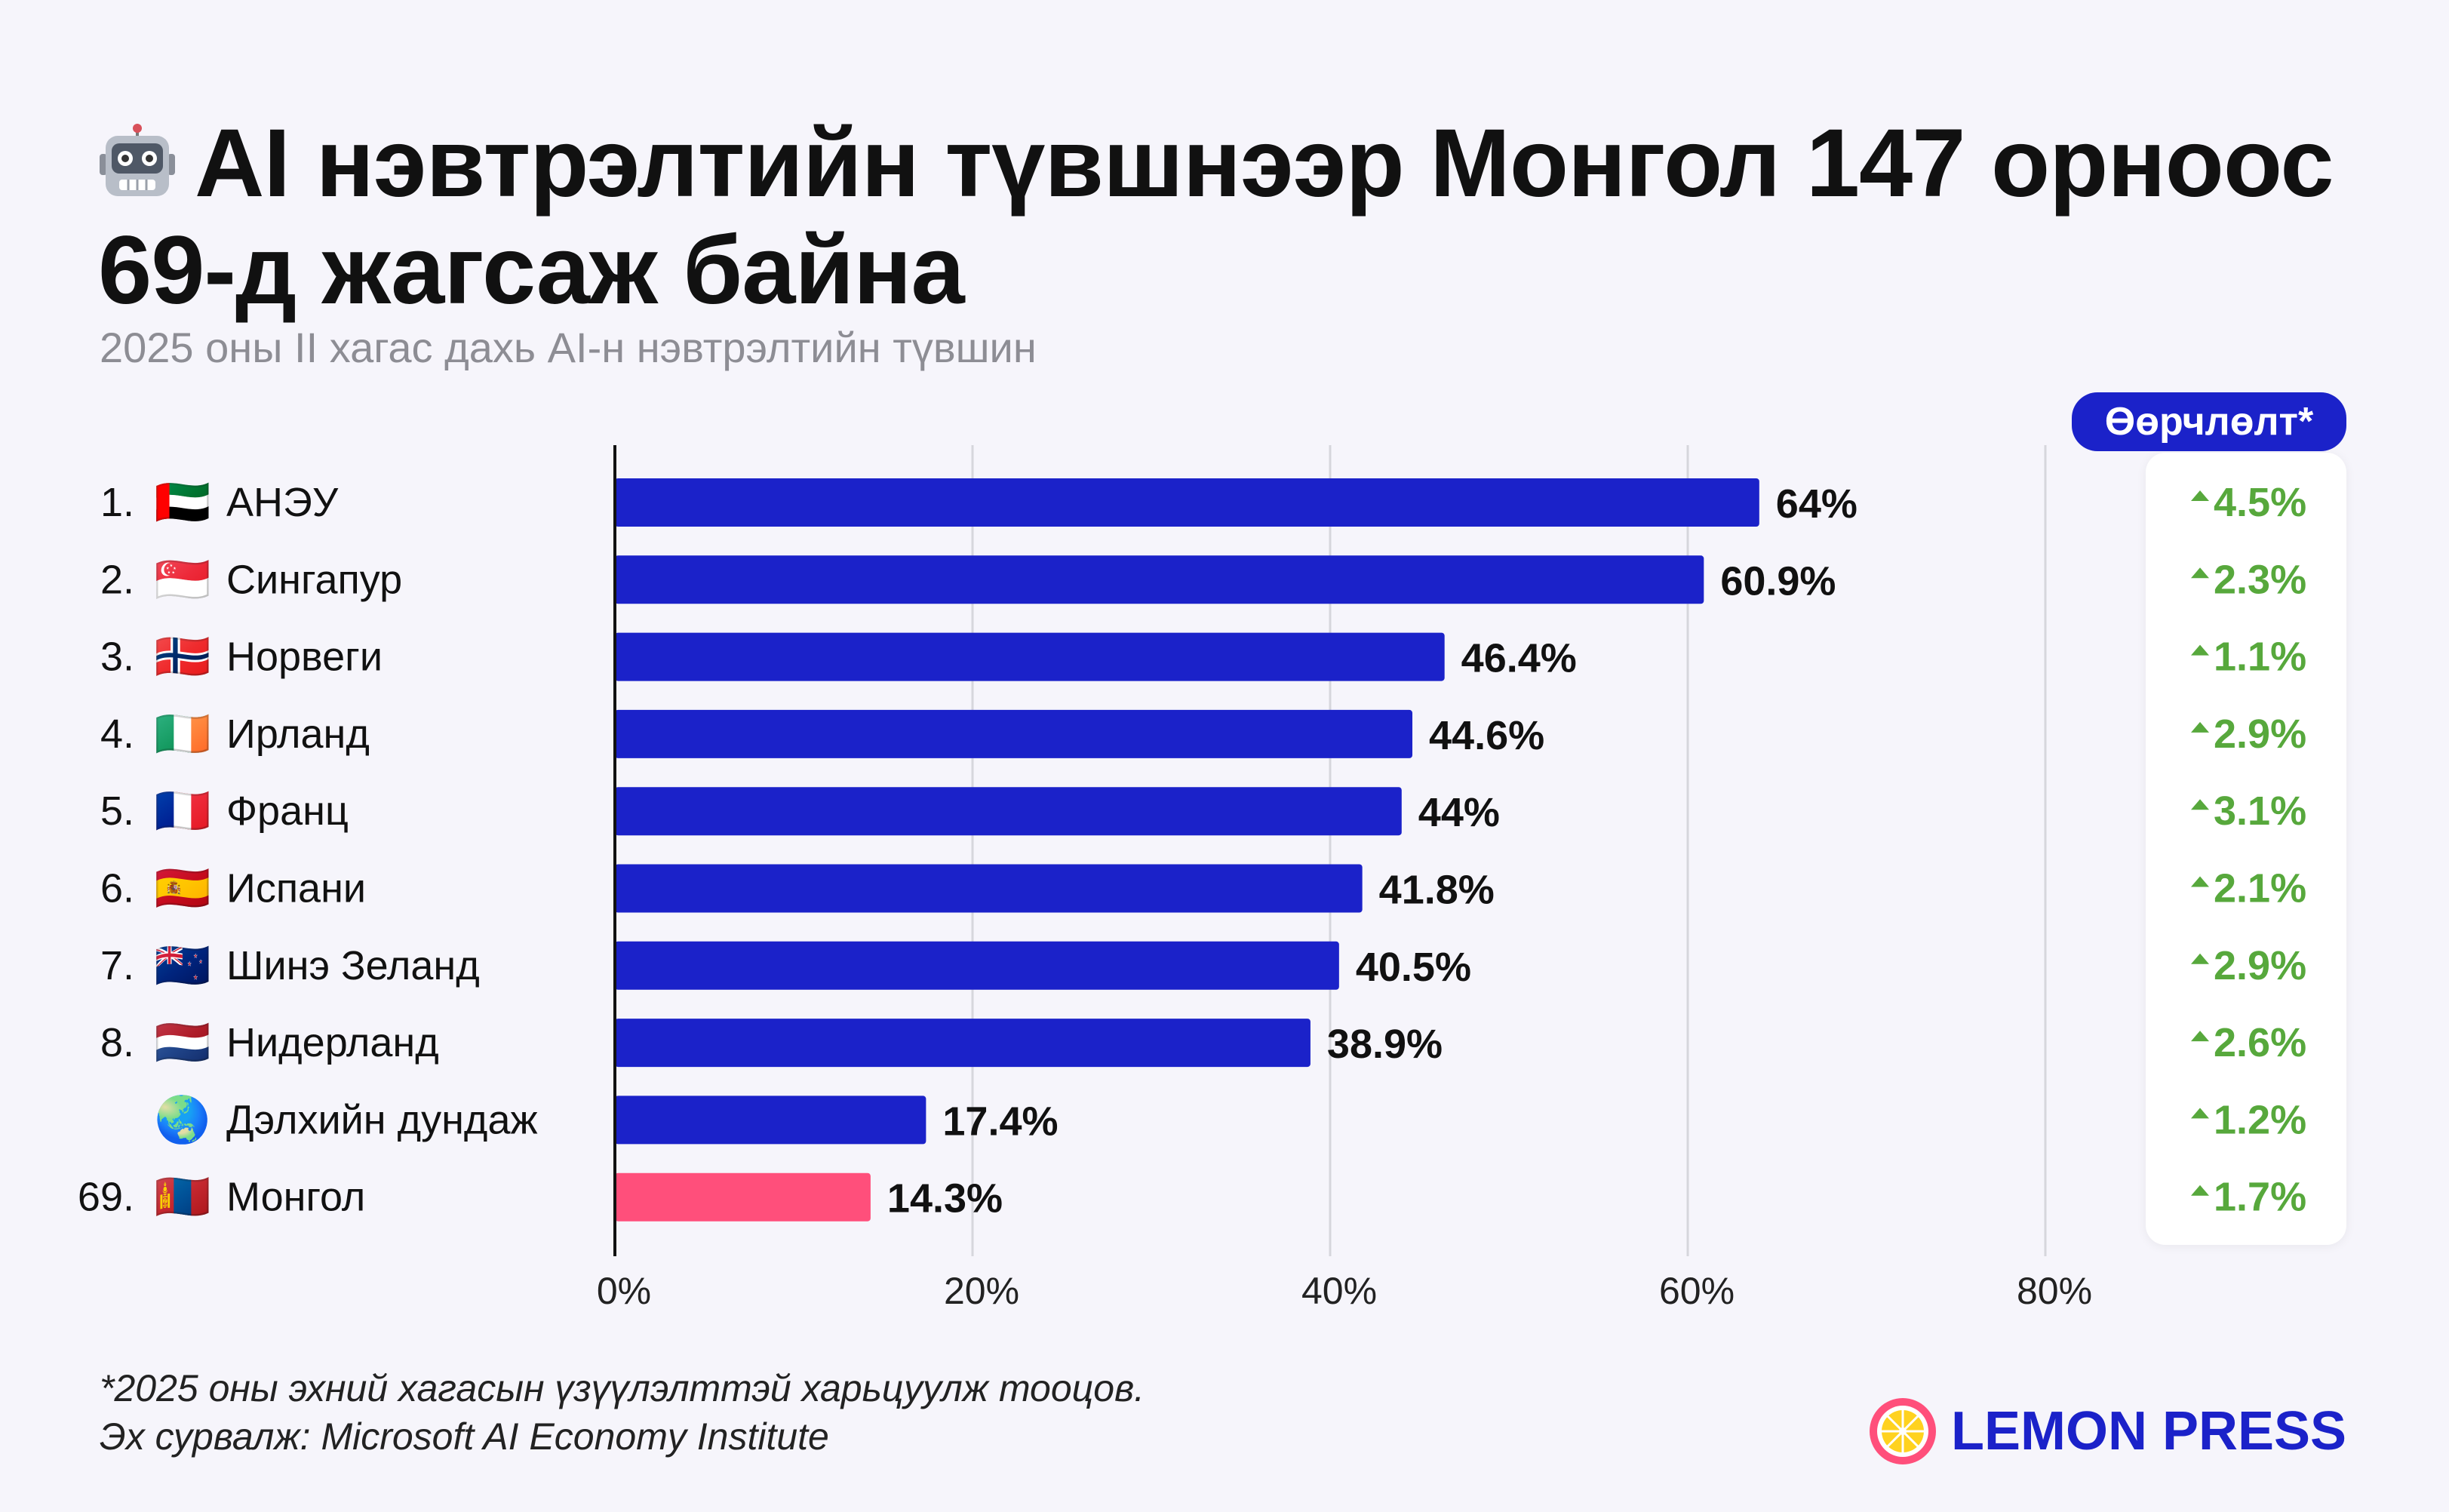 The image size is (2449, 1512). Describe the element at coordinates (1486, 735) in the screenshot. I see `value-label: 44.6%` at that location.